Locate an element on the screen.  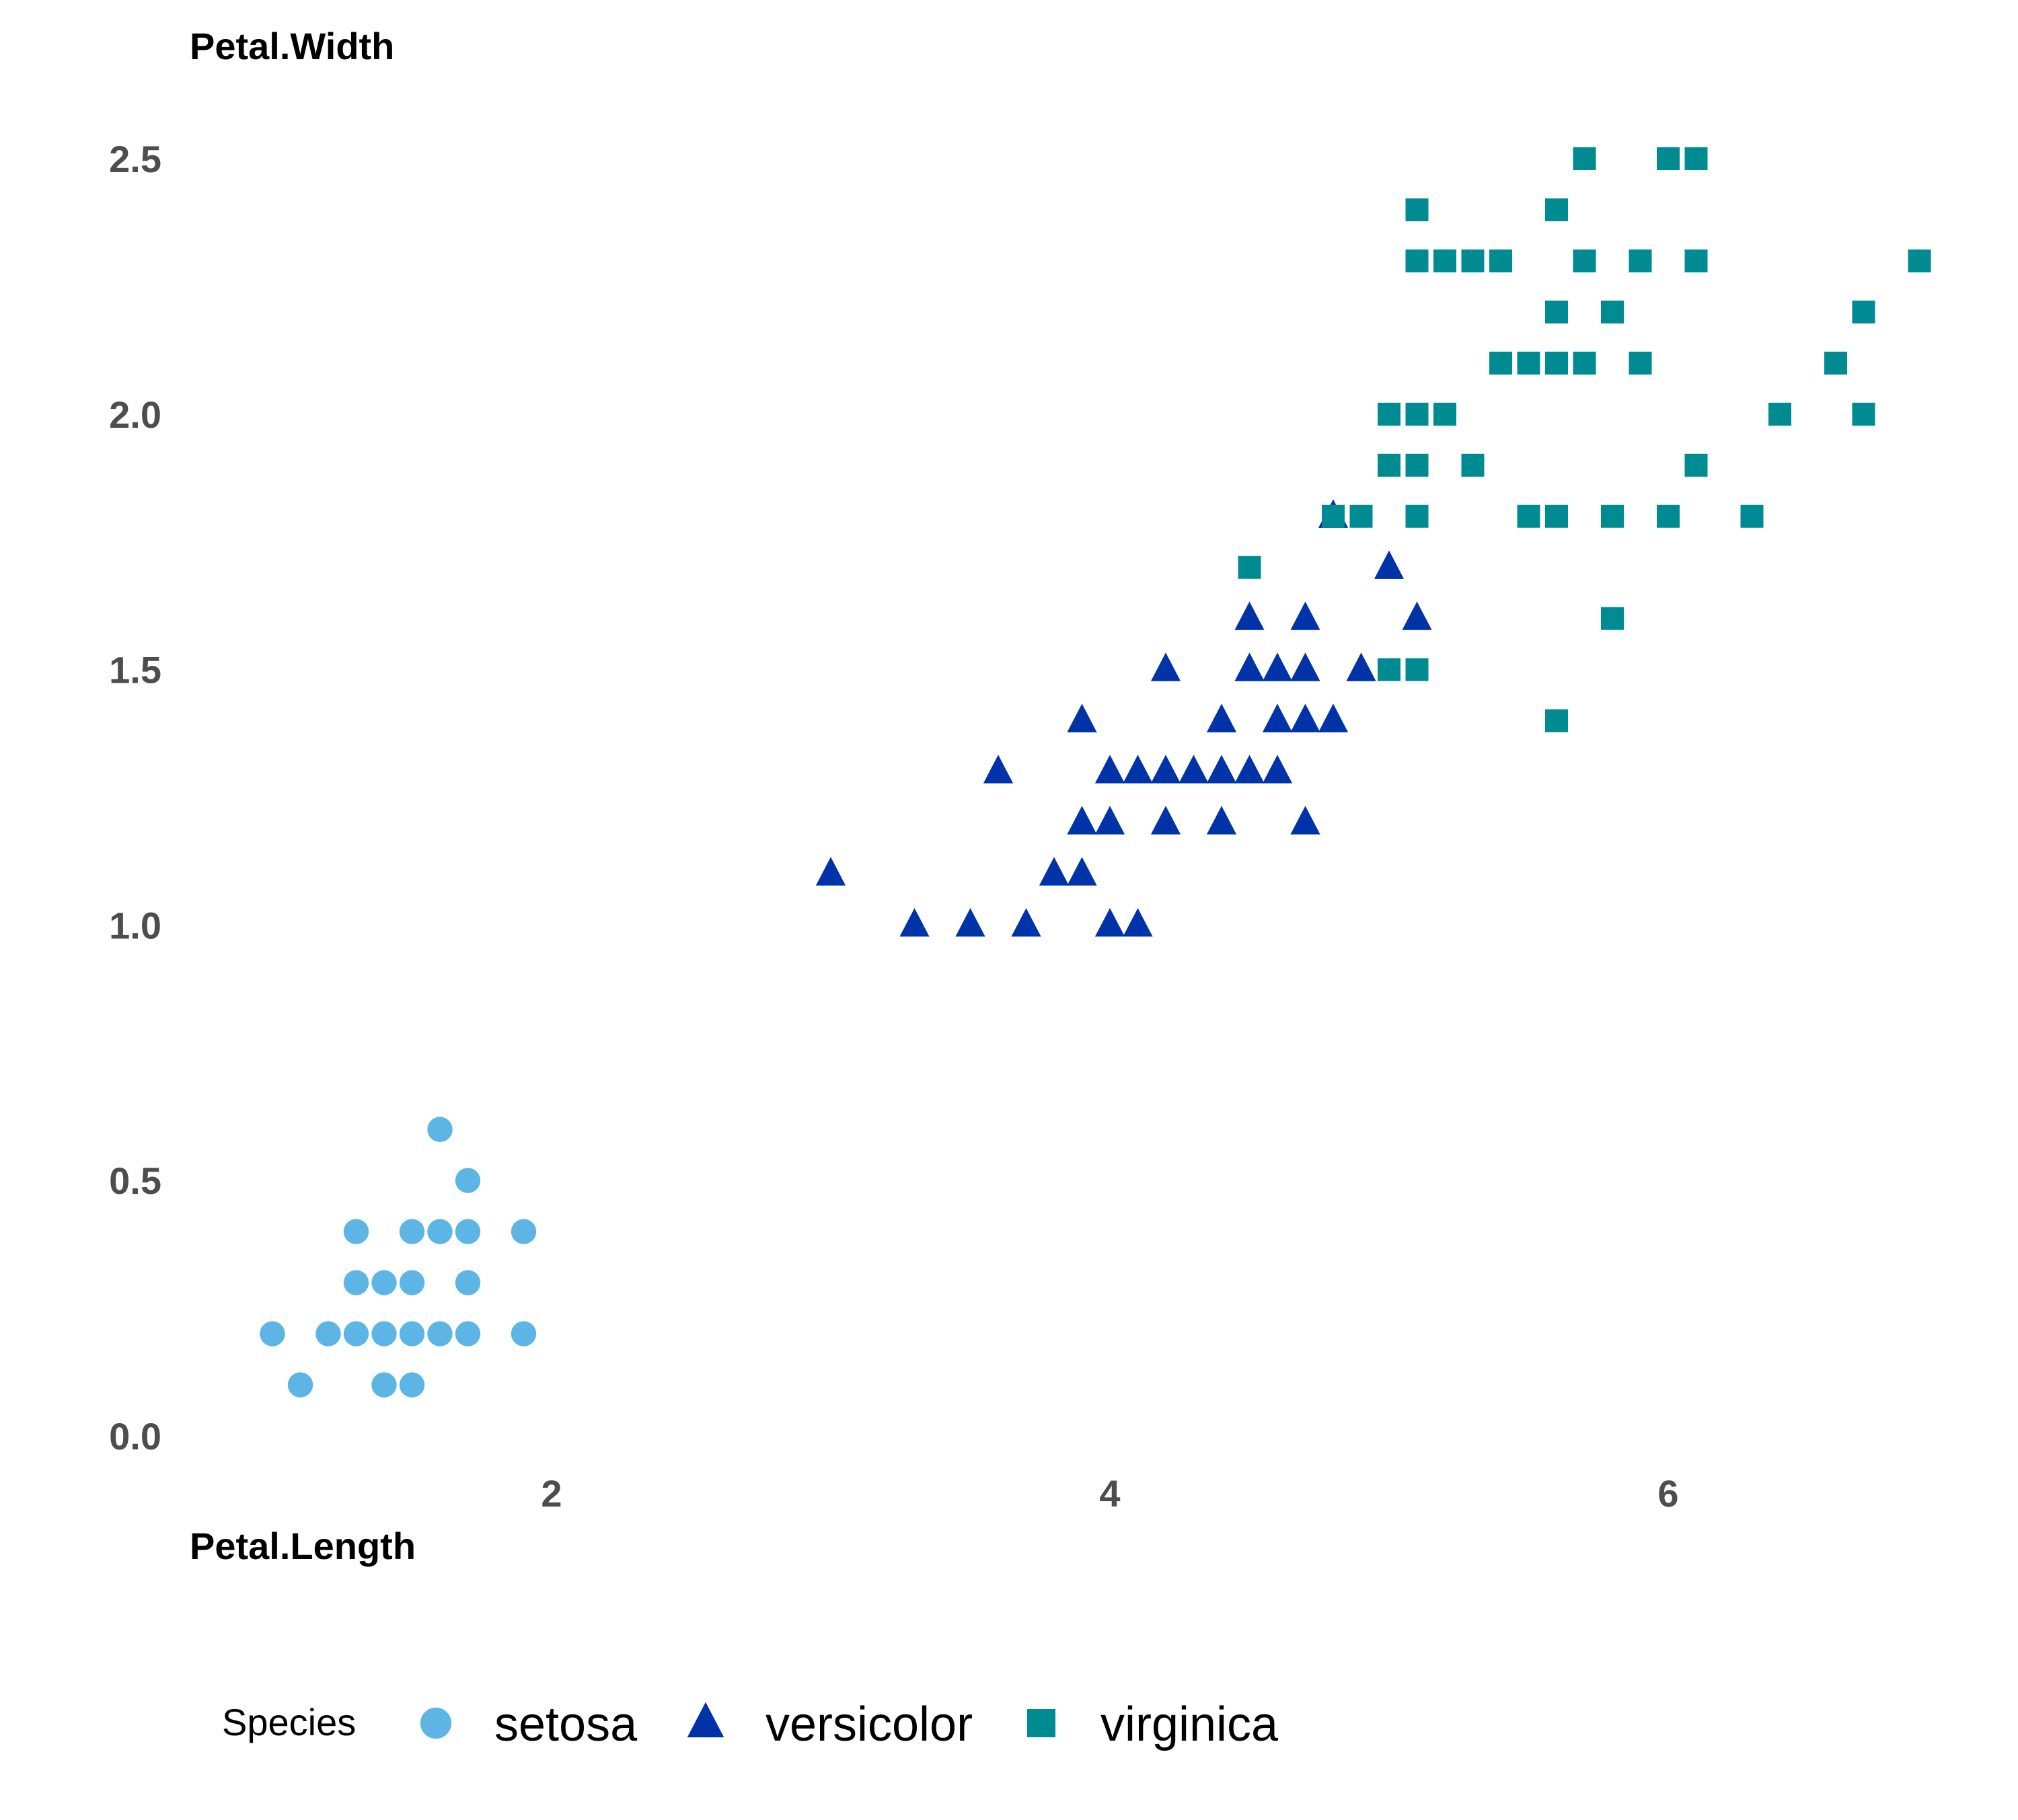
series-virginica is located at coordinates (1584, 439).